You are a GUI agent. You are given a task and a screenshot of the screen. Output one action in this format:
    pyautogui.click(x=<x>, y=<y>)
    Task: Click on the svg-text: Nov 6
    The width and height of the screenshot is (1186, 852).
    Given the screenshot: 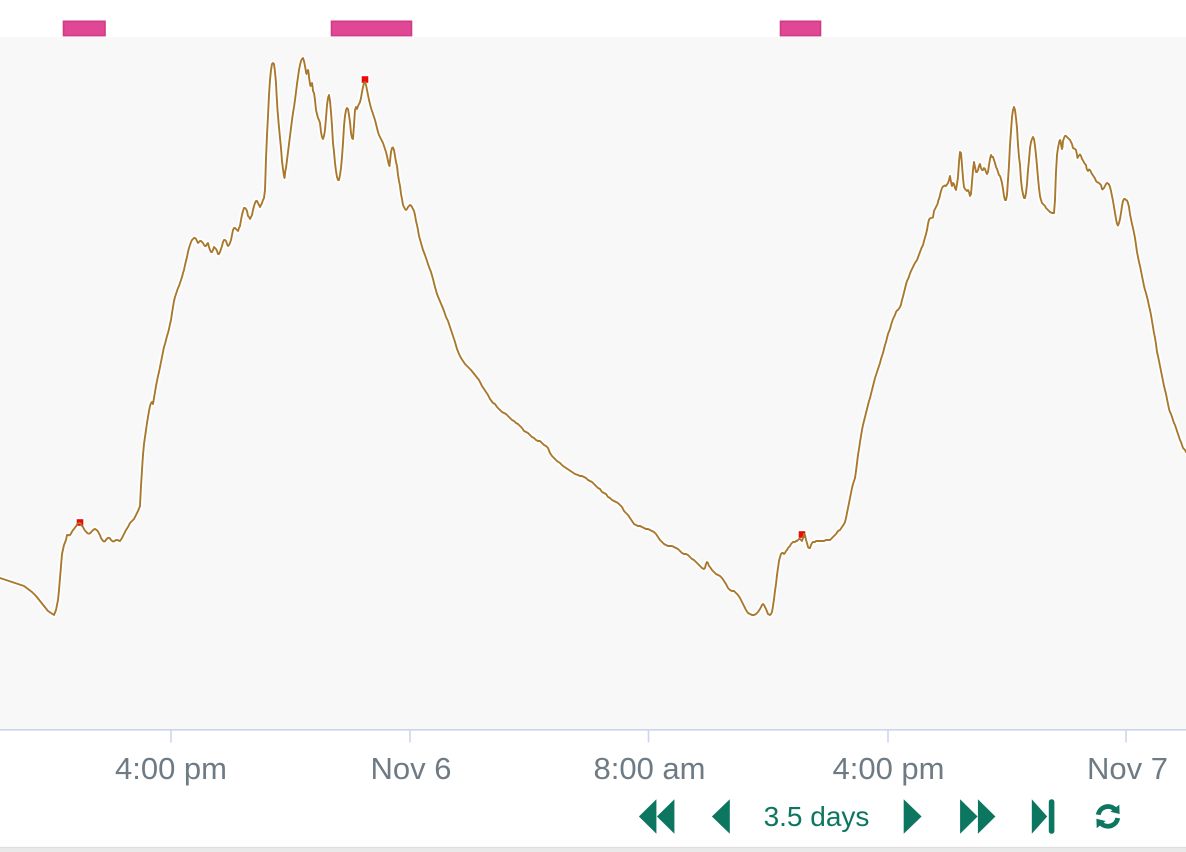 What is the action you would take?
    pyautogui.click(x=411, y=768)
    